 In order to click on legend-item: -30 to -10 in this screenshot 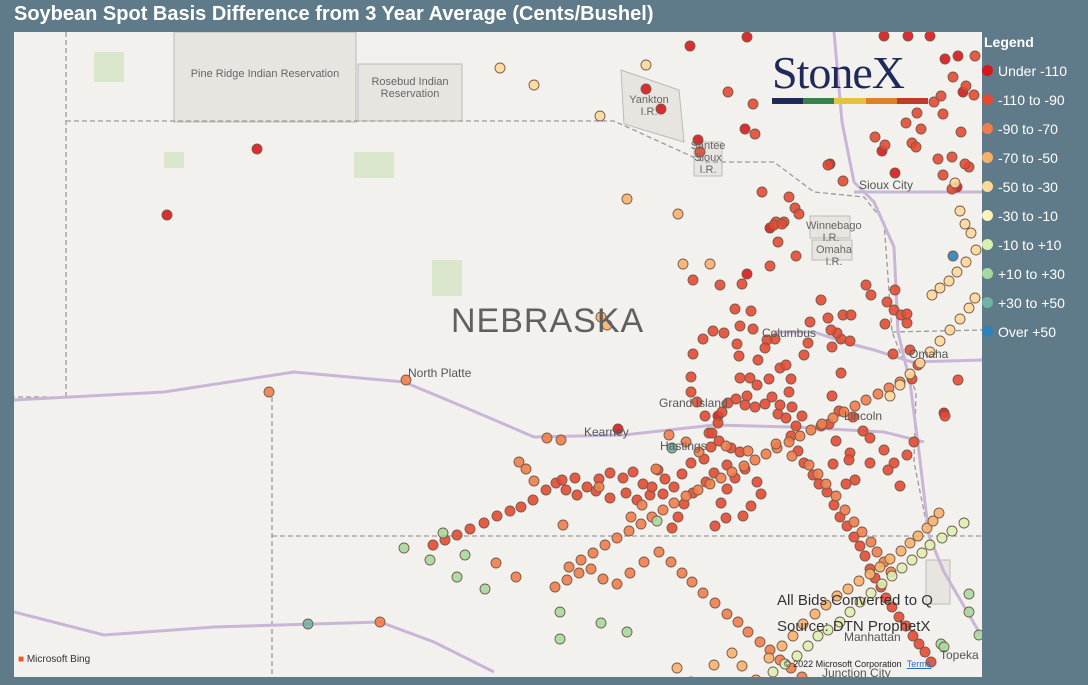, I will do `click(1035, 215)`.